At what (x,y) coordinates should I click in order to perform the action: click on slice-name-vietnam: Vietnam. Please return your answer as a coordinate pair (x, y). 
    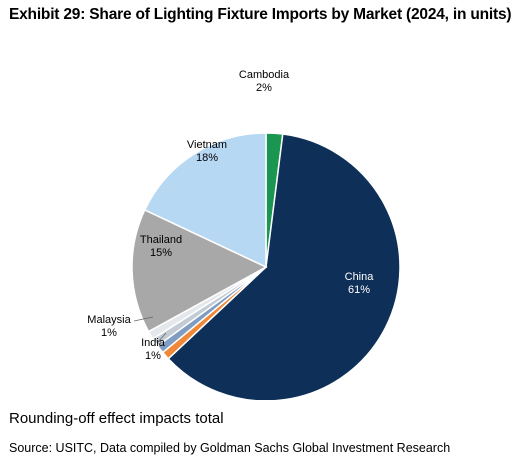
    Looking at the image, I should click on (207, 145).